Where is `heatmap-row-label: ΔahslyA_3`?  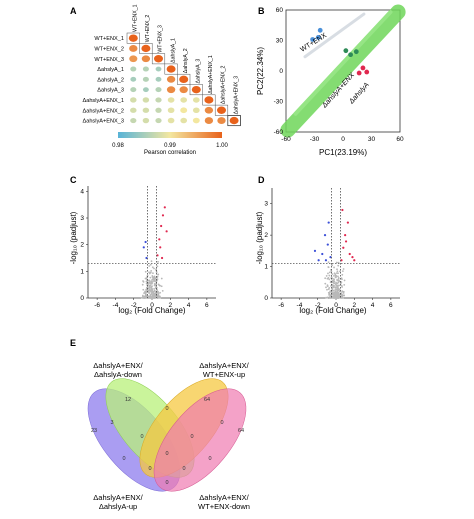
heatmap-row-label: ΔahslyA_3 is located at coordinates (110, 91).